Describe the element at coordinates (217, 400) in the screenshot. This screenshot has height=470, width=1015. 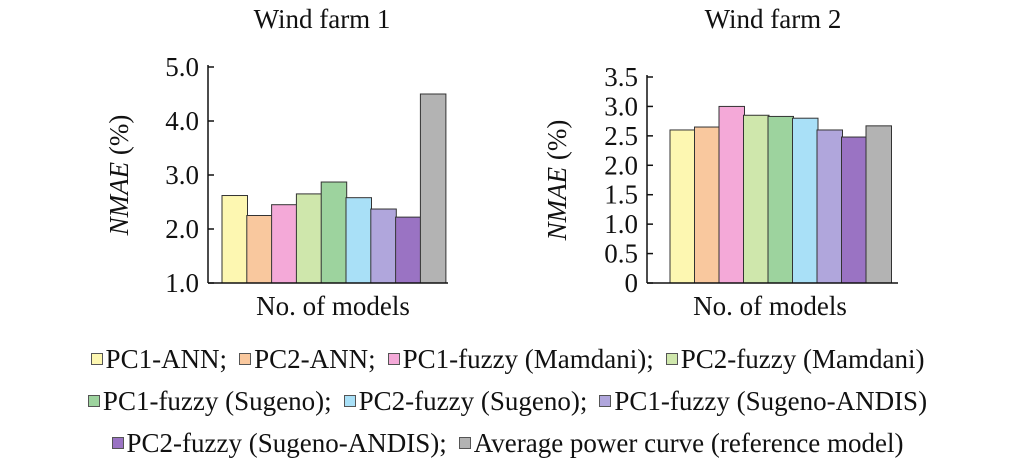
I see `legend-label: PC1-fuzzy (Sugeno);` at that location.